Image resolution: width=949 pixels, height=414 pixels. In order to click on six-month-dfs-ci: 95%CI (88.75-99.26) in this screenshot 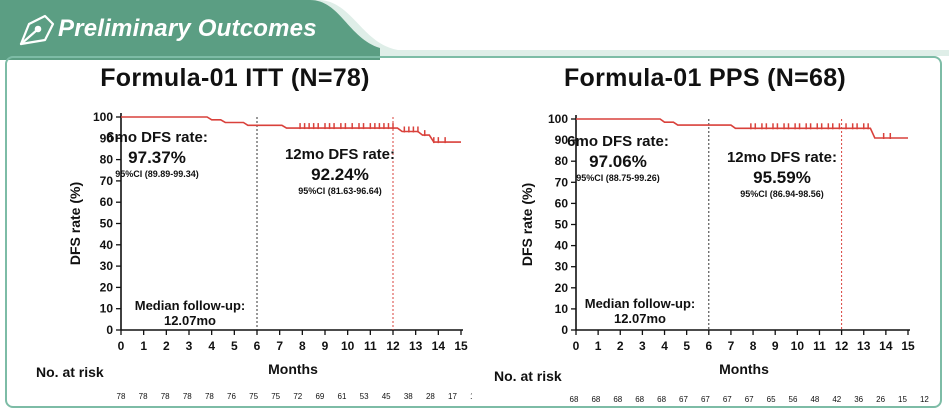, I will do `click(618, 178)`.